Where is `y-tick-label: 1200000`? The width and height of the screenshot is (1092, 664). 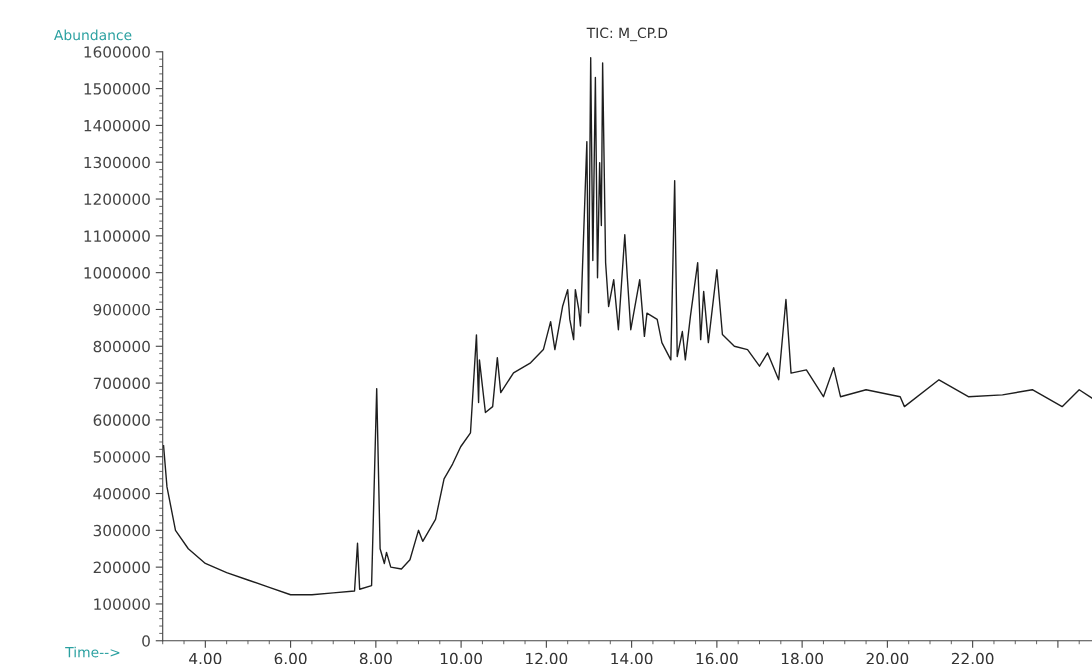 y-tick-label: 1200000 is located at coordinates (117, 199).